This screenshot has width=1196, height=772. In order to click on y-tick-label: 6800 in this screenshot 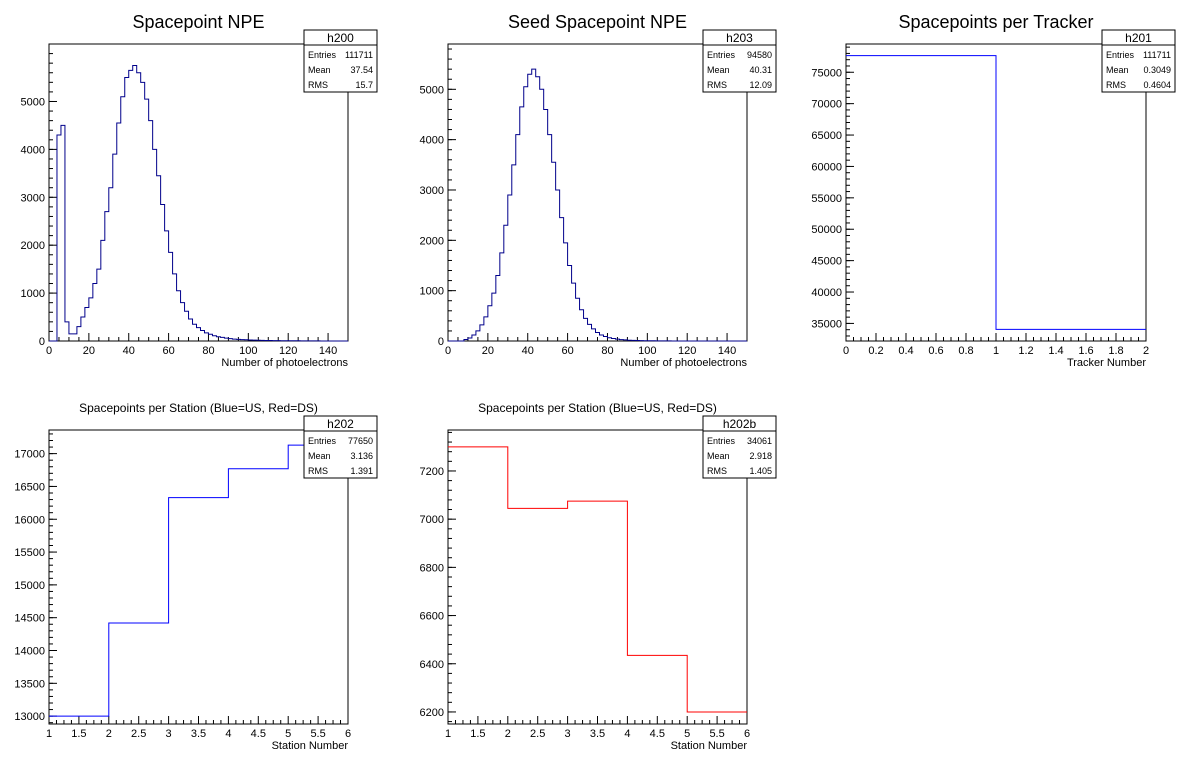, I will do `click(432, 568)`.